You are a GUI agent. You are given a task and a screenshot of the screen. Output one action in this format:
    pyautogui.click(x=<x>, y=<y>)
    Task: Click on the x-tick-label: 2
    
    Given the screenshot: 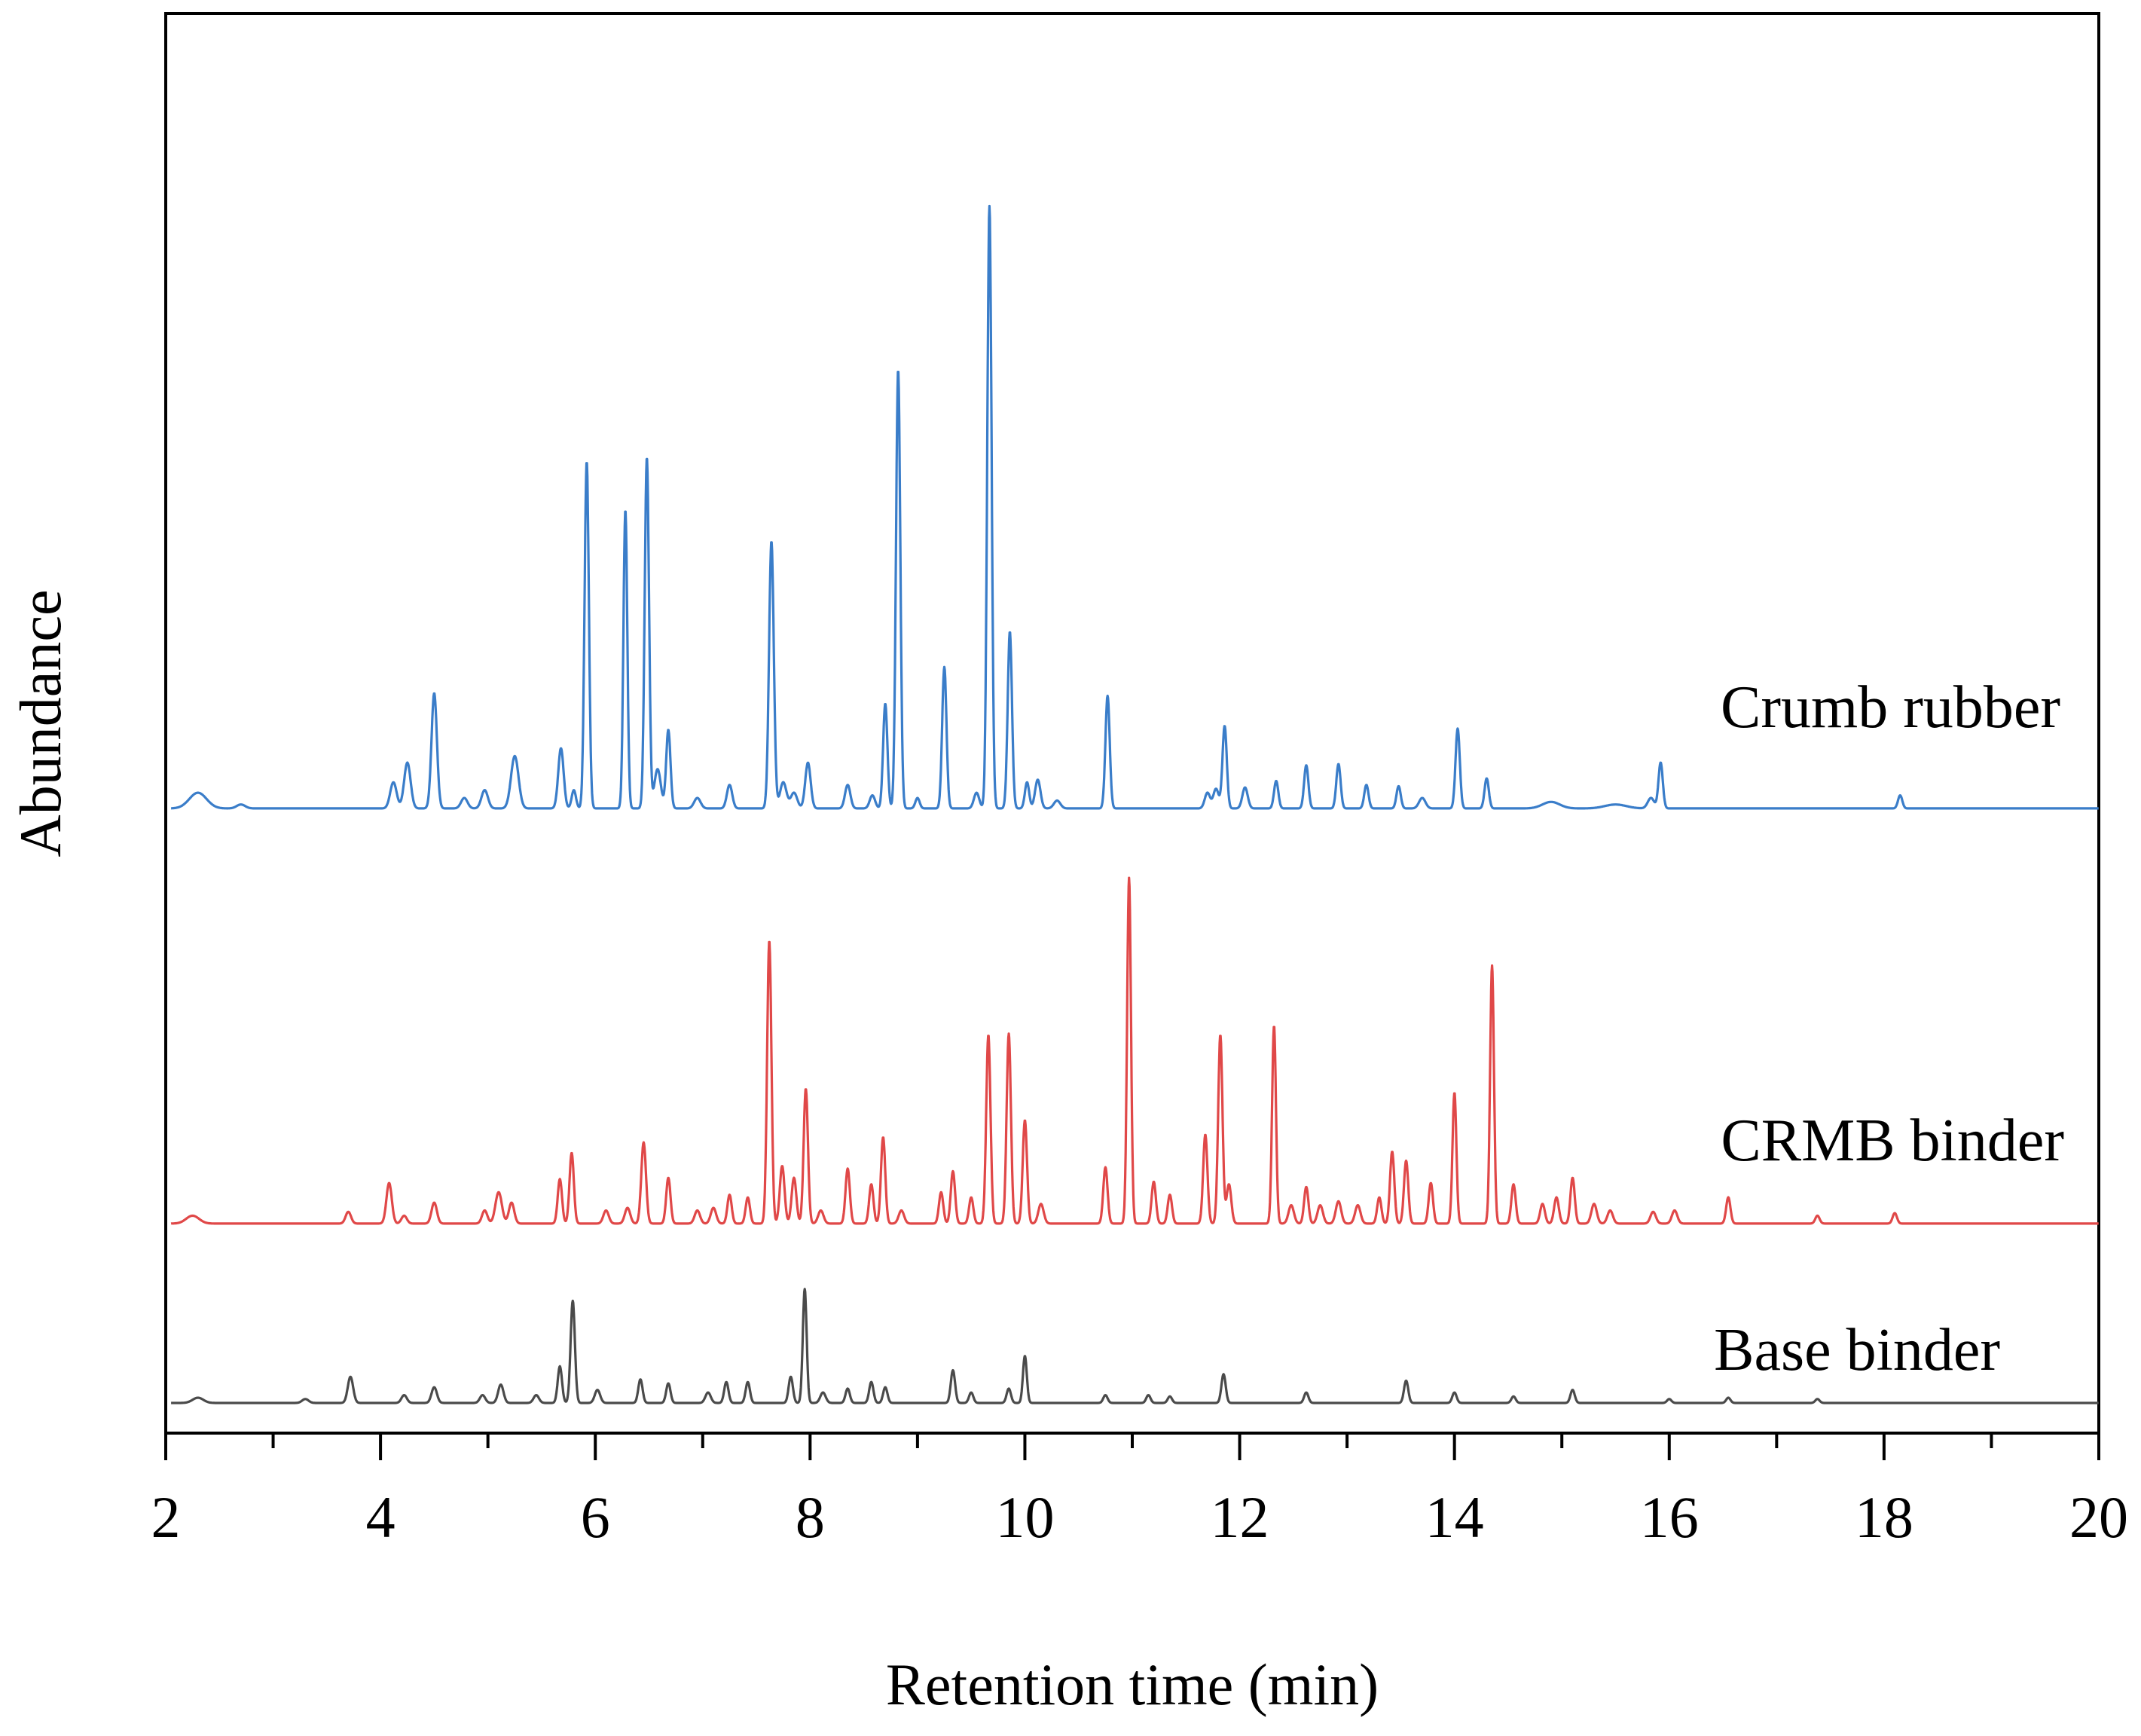 What is the action you would take?
    pyautogui.click(x=166, y=1517)
    